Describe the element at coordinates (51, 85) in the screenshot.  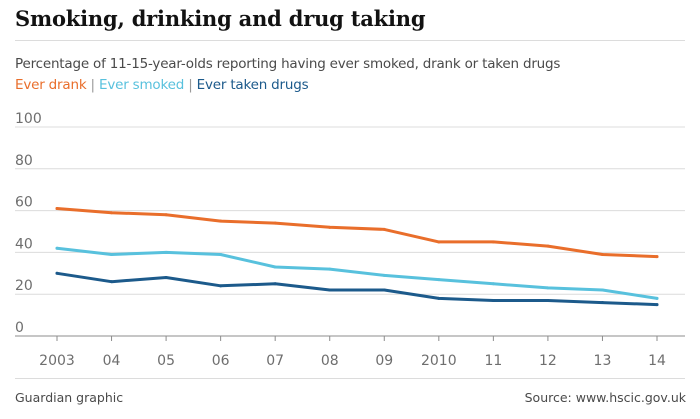
I see `legend-item-ever-drank: Ever drank` at that location.